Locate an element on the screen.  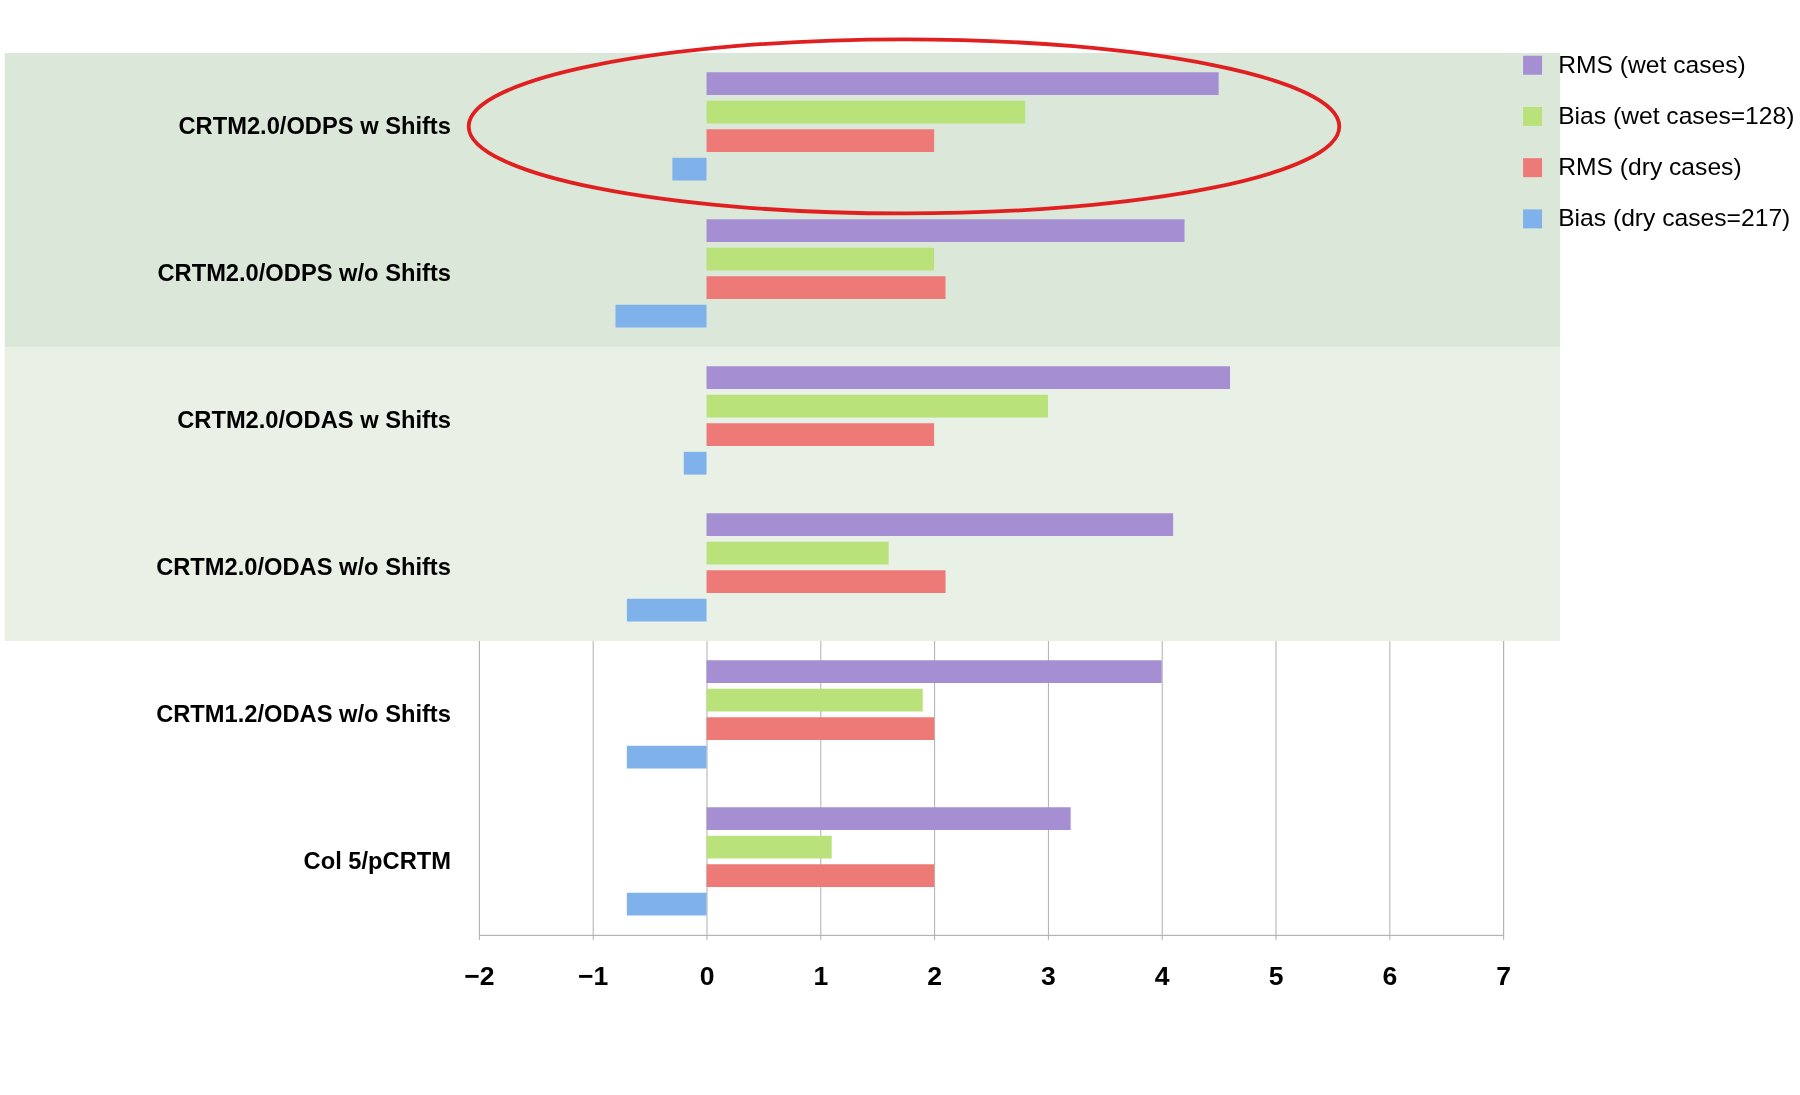
x-tick-label: 7 is located at coordinates (1504, 975).